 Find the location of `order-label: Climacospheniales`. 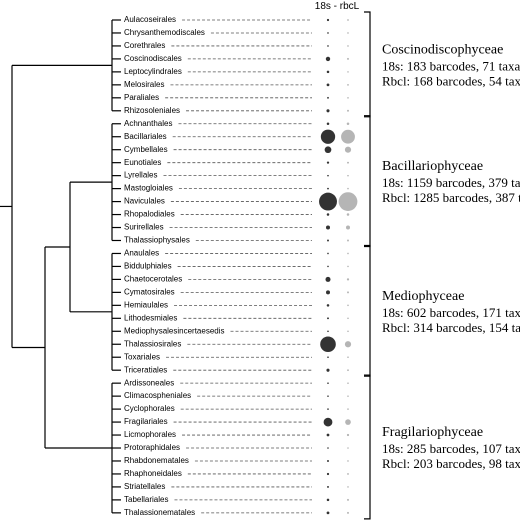

order-label: Climacospheniales is located at coordinates (157, 395).